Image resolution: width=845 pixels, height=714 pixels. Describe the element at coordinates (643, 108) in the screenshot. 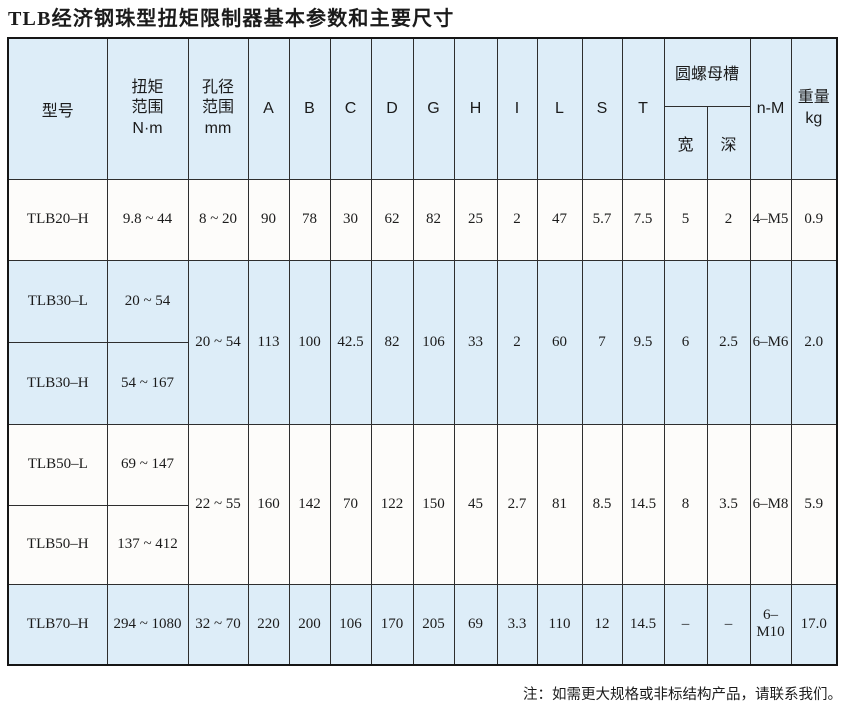

I see `col-header-T: T` at that location.